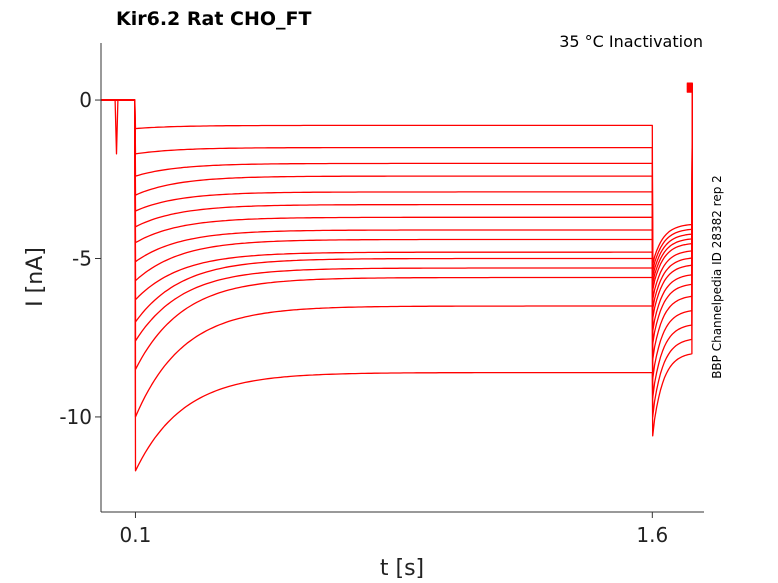 Image resolution: width=778 pixels, height=583 pixels. I want to click on x-ticks: 0.1 1.6, so click(394, 529).